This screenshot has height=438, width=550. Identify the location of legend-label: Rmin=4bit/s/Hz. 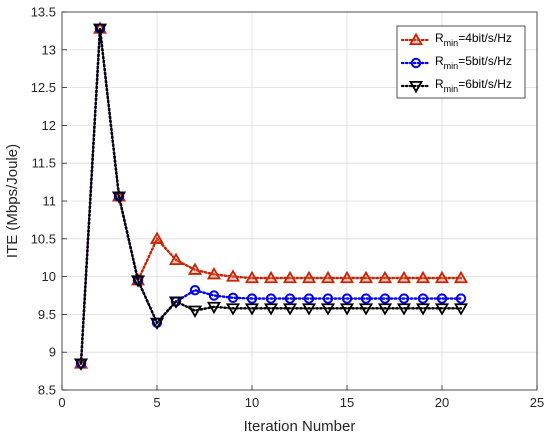
(473, 39).